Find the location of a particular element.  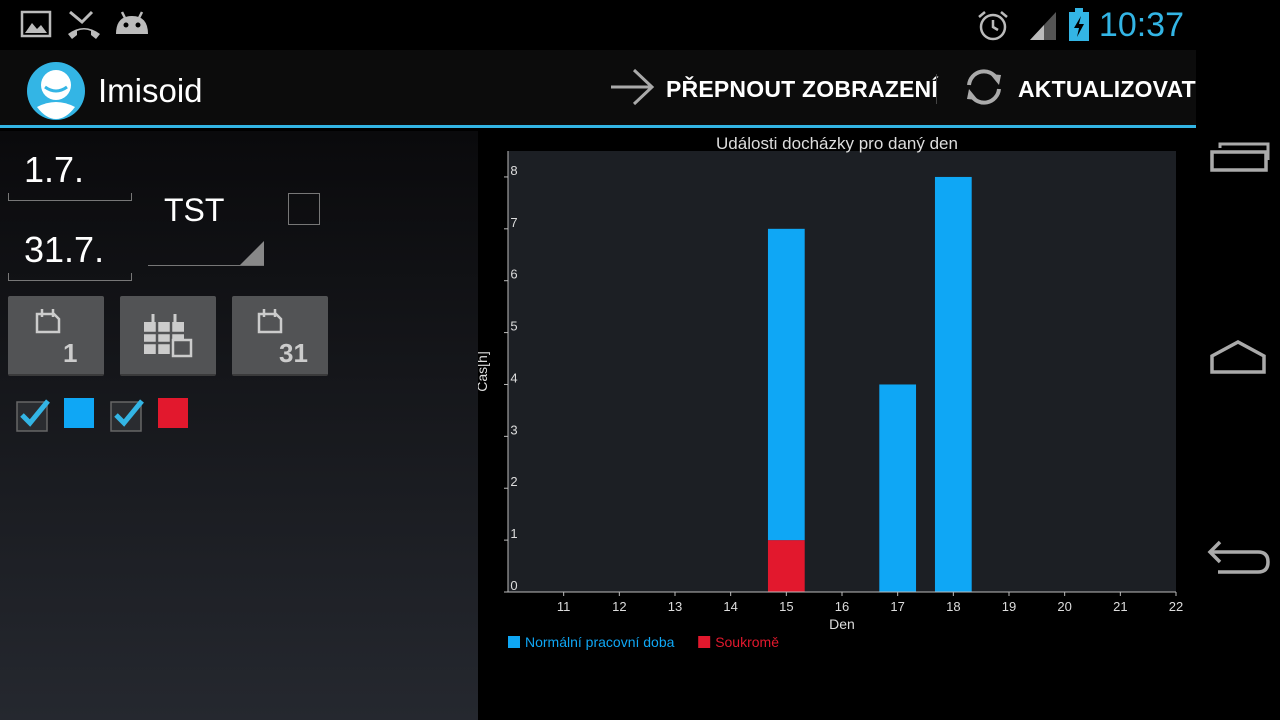

x-axis-label: Den is located at coordinates (842, 624).